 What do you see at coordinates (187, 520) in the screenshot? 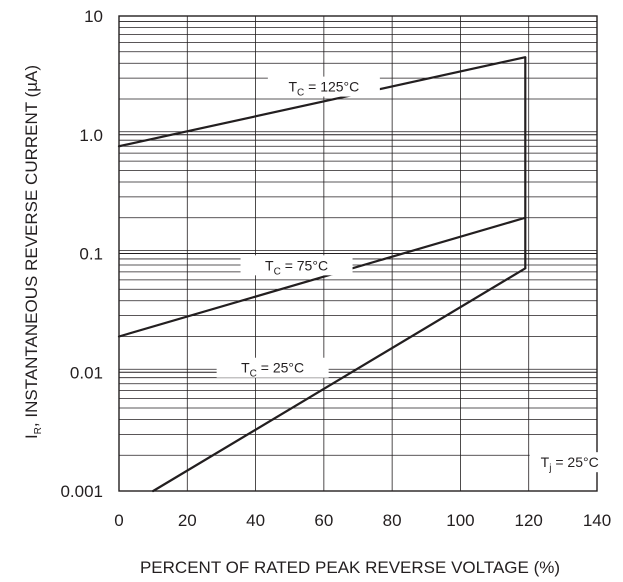
I see `x-tick-label: 20` at bounding box center [187, 520].